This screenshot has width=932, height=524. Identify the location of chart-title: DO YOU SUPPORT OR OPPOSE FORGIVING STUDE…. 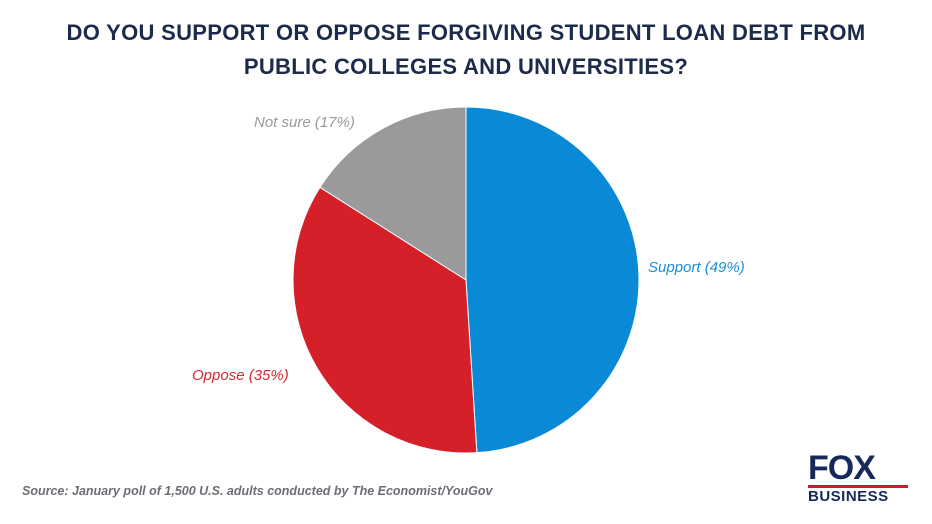
(466, 50).